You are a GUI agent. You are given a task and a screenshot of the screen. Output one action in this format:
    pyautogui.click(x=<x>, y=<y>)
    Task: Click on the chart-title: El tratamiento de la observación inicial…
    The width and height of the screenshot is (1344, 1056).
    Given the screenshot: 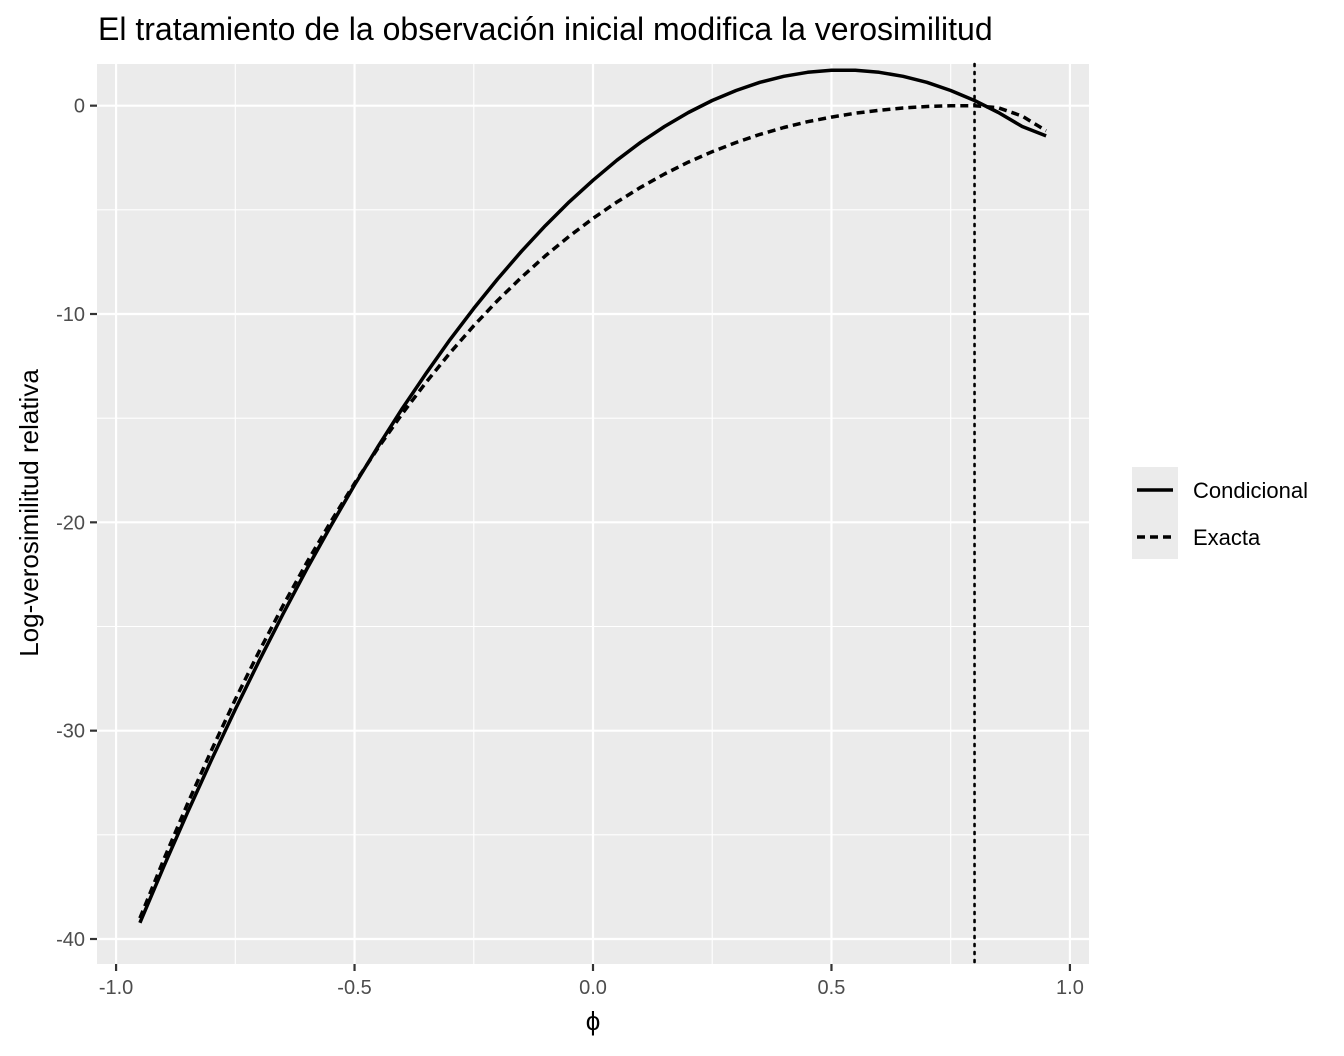 What is the action you would take?
    pyautogui.click(x=545, y=29)
    